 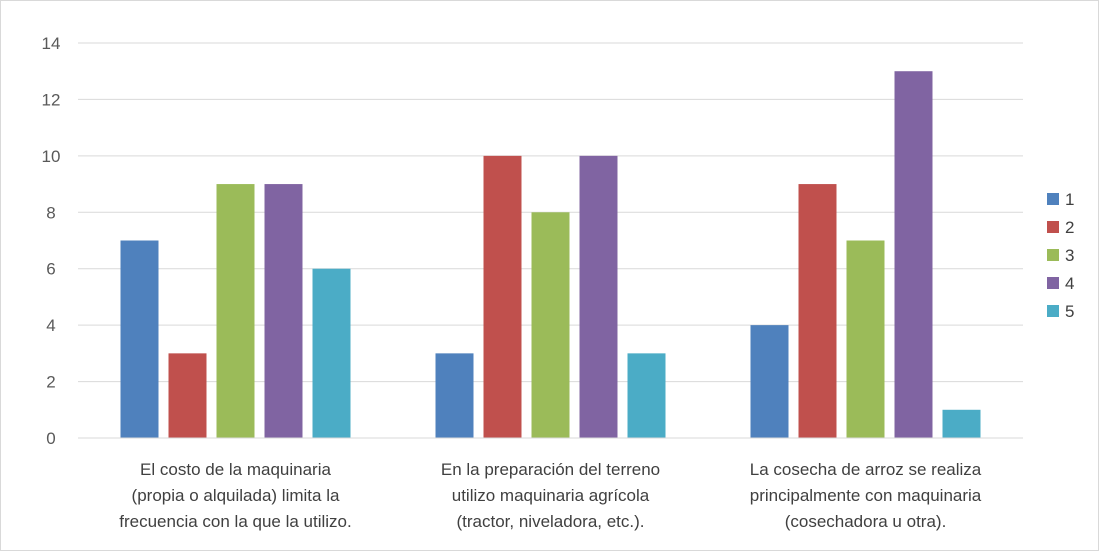 I want to click on x-category-label: utilizo maquinaria agrícola, so click(x=551, y=495).